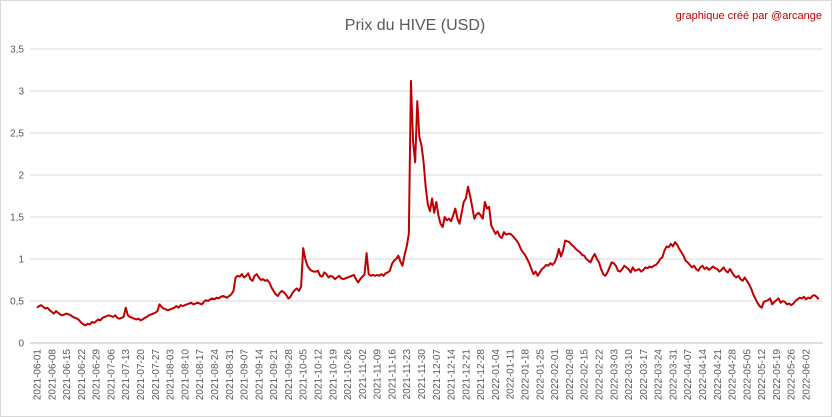  Describe the element at coordinates (496, 375) in the screenshot. I see `x-tick-label: 2022-01-04` at that location.